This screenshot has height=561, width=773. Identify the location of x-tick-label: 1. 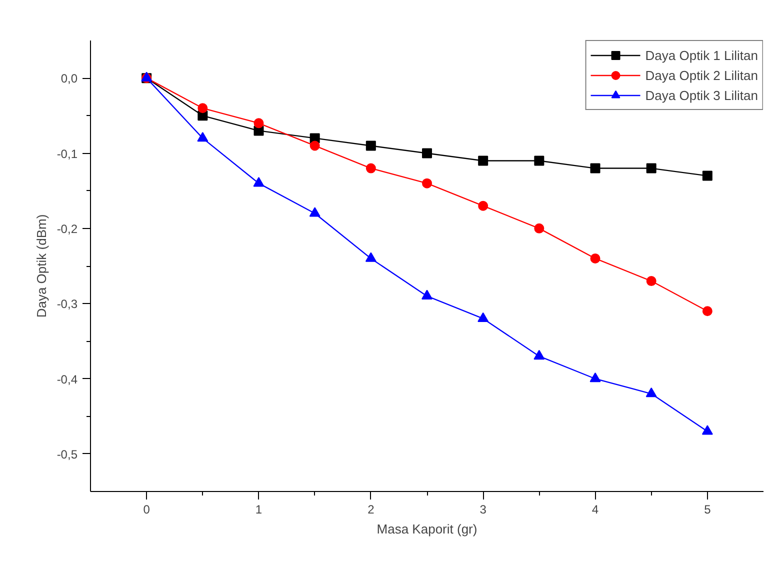
(258, 509).